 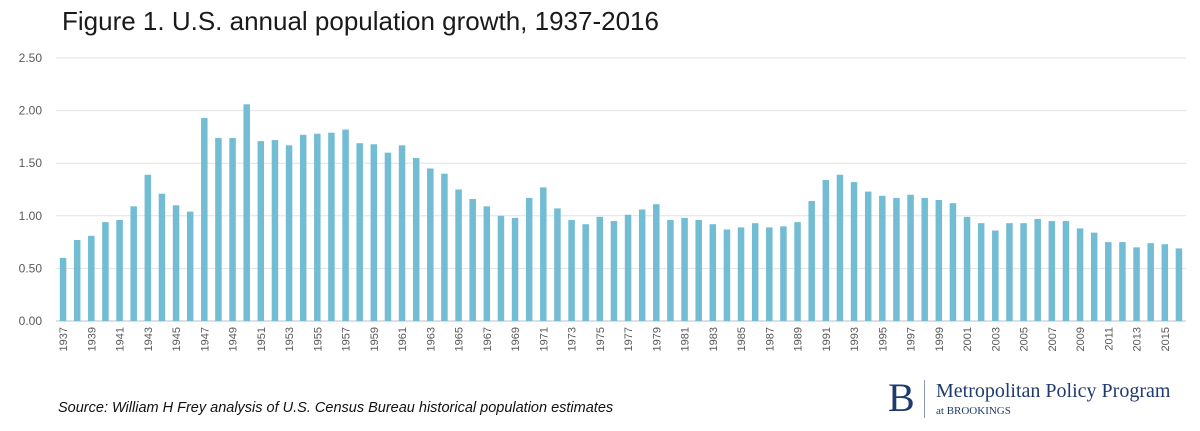 What do you see at coordinates (149, 339) in the screenshot?
I see `x-tick-label: 1943` at bounding box center [149, 339].